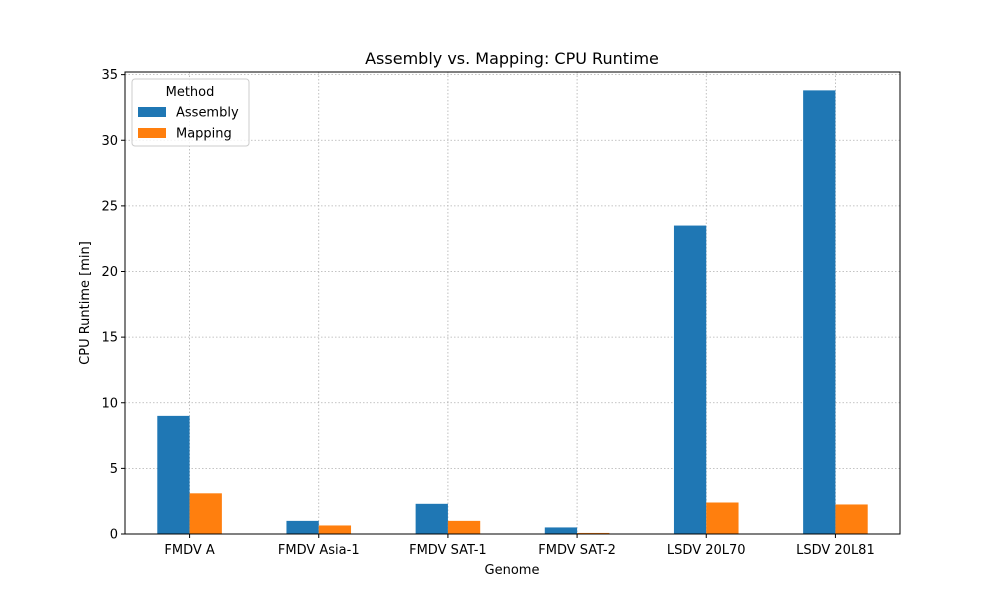 The height and width of the screenshot is (604, 1000). Describe the element at coordinates (113, 305) in the screenshot. I see `y-axis: 0 5 10 15 20 25 30 35` at that location.